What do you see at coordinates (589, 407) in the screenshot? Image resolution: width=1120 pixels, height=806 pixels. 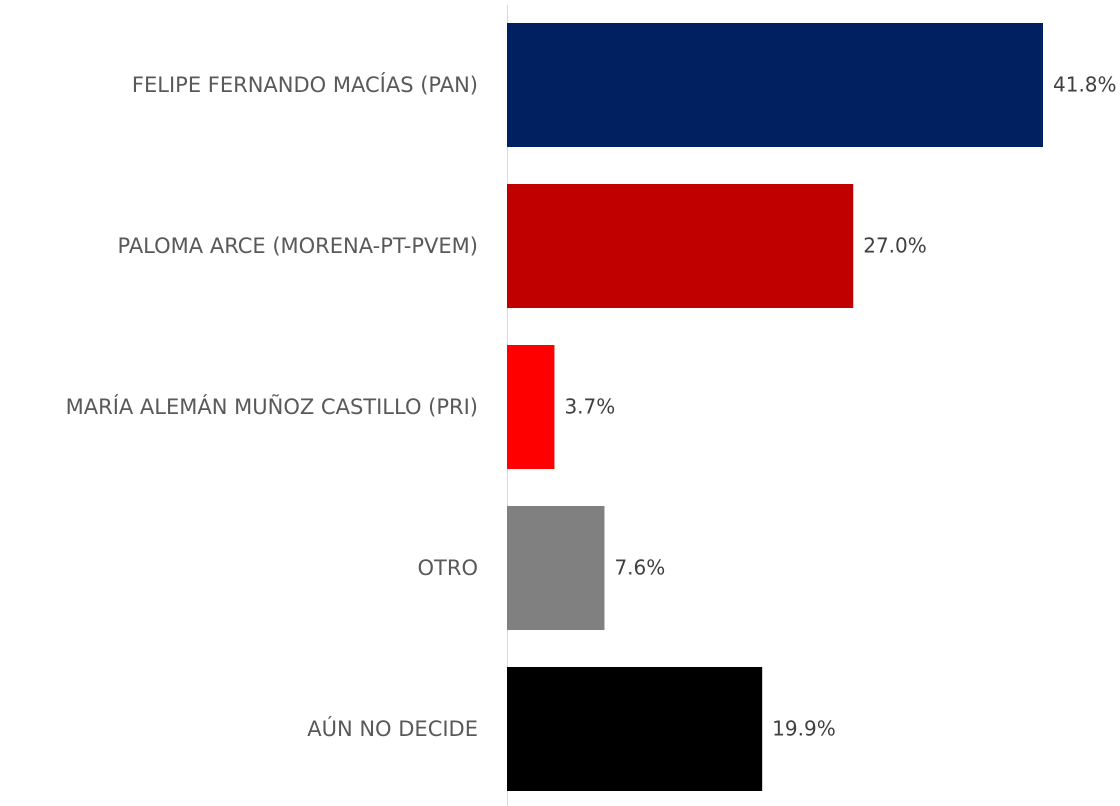 I see `data-label: 3.7%` at bounding box center [589, 407].